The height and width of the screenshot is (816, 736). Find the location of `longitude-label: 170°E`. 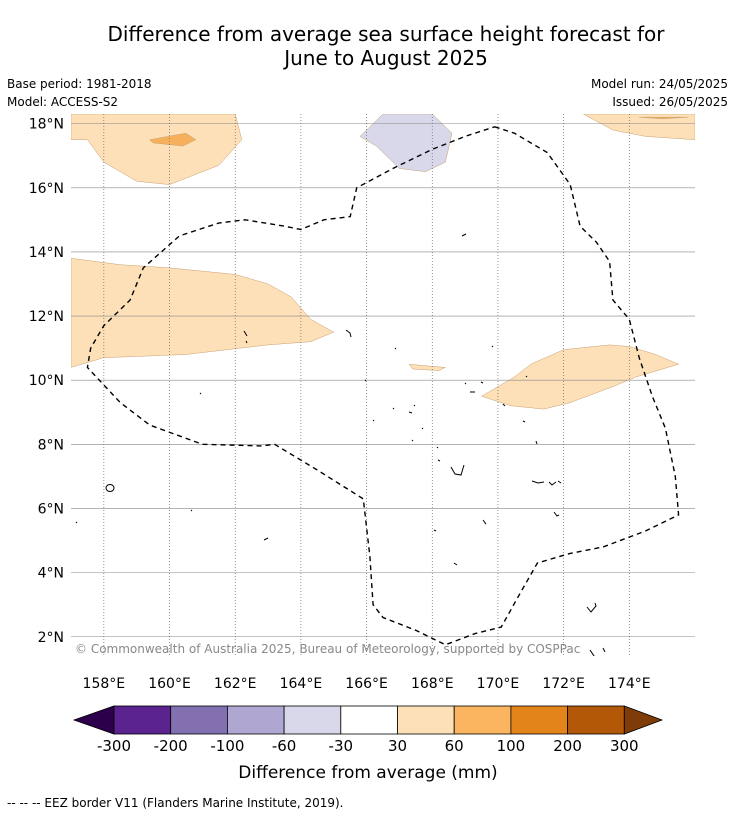

longitude-label: 170°E is located at coordinates (498, 684).